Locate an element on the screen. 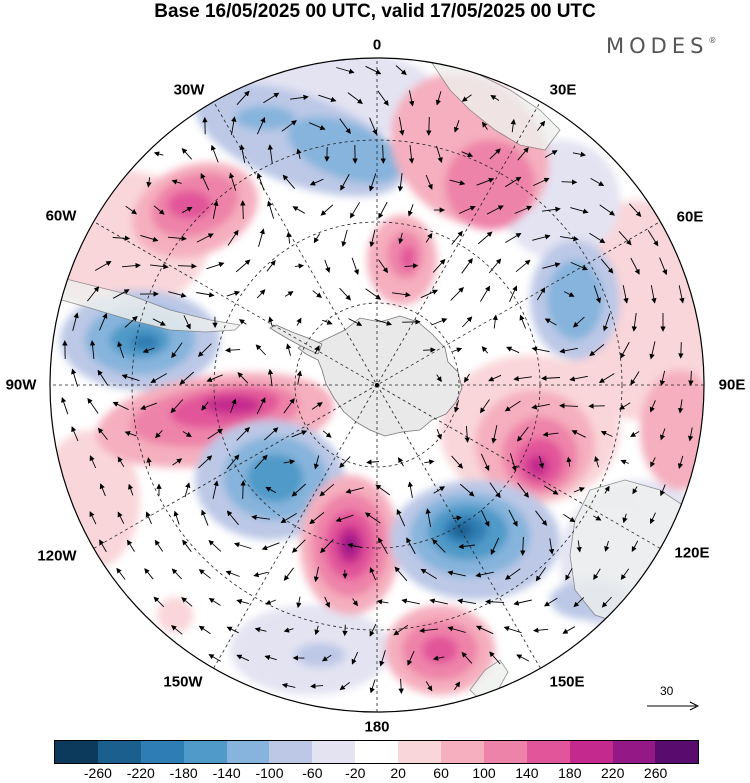 Image resolution: width=750 pixels, height=783 pixels. colorbar-tick-label: -140 is located at coordinates (226, 773).